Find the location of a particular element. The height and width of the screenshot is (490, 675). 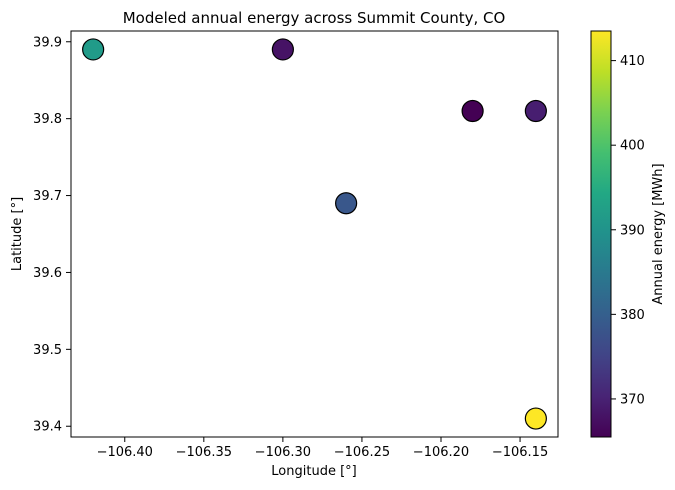

colorbar-tick-label: 380 is located at coordinates (632, 315).